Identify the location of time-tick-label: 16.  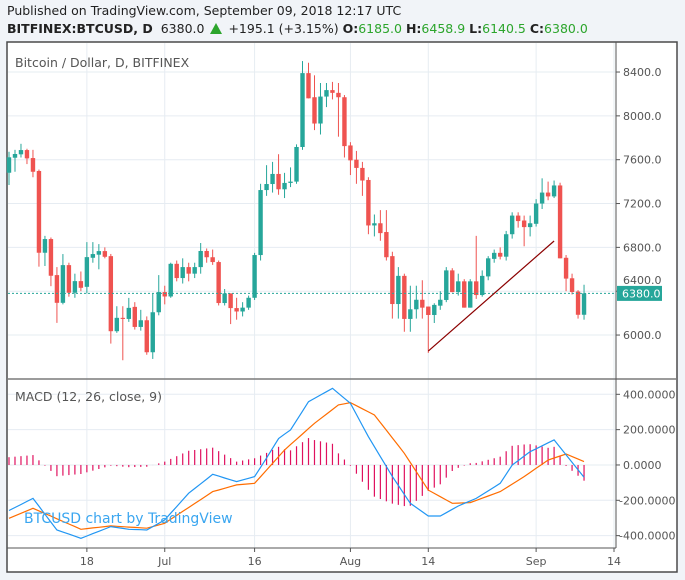
(255, 561).